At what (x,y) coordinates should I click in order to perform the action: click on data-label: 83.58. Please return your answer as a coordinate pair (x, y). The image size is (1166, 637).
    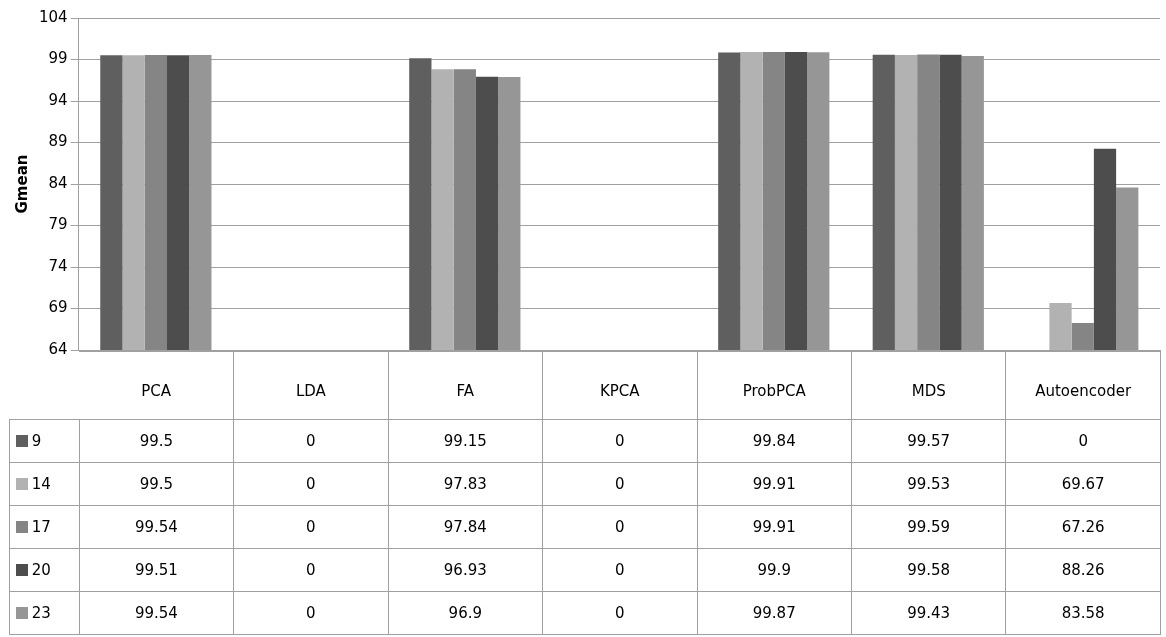
    Looking at the image, I should click on (1083, 613).